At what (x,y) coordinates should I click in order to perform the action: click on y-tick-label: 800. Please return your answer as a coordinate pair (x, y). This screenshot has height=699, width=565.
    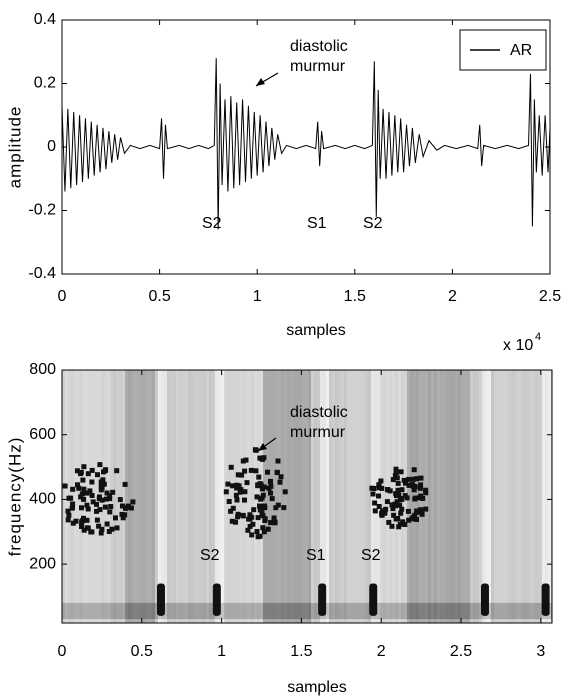
    Looking at the image, I should click on (42, 369).